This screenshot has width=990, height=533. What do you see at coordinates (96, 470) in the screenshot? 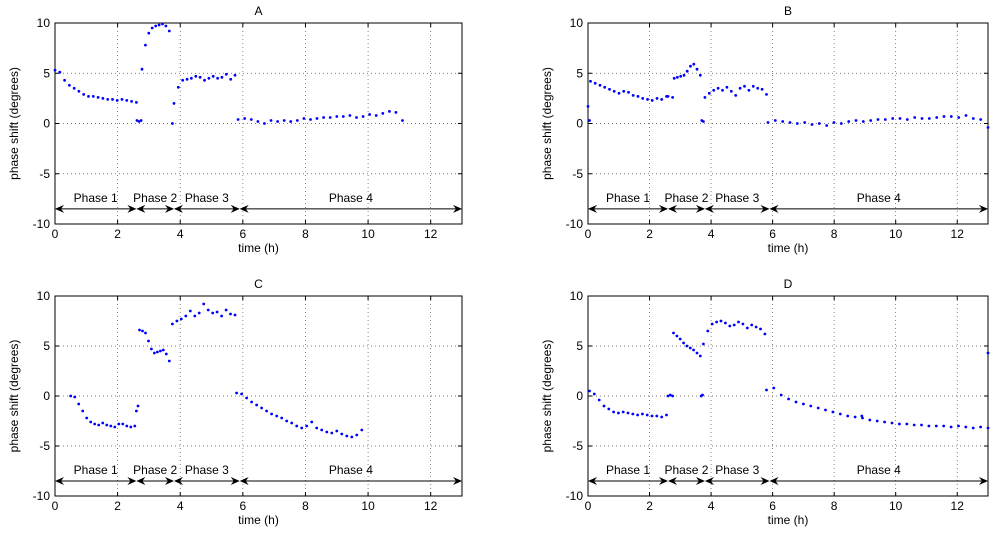
I see `phase-label: Phase 1` at bounding box center [96, 470].